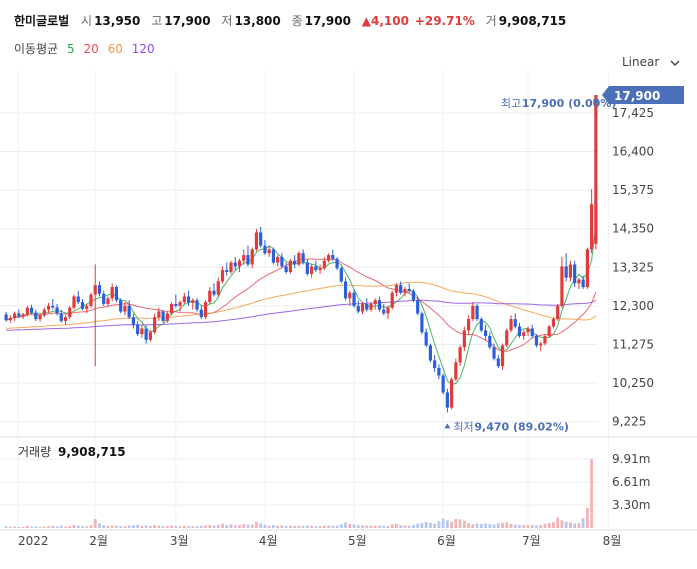 The image size is (697, 569). Describe the element at coordinates (357, 541) in the screenshot. I see `month-label: 5월` at that location.